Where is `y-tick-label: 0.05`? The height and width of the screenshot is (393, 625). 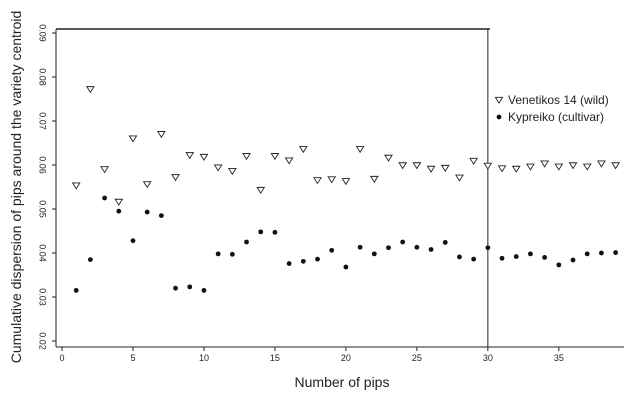
y-tick-label: 0.05 is located at coordinates (43, 209).